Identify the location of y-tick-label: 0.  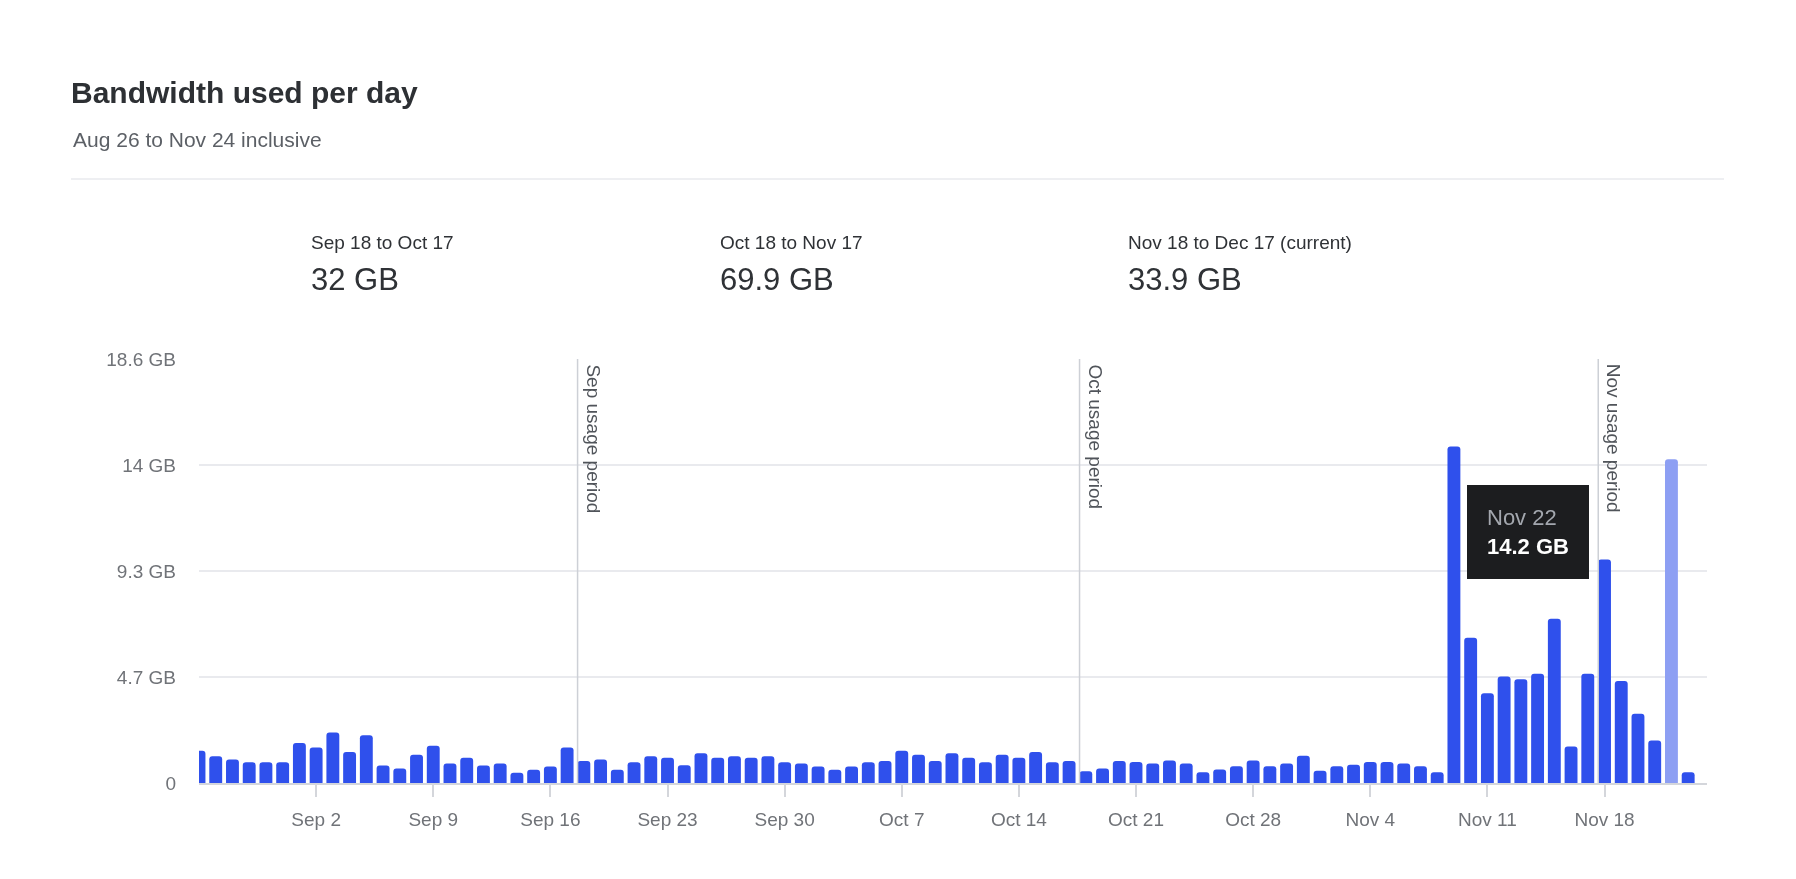
(170, 783).